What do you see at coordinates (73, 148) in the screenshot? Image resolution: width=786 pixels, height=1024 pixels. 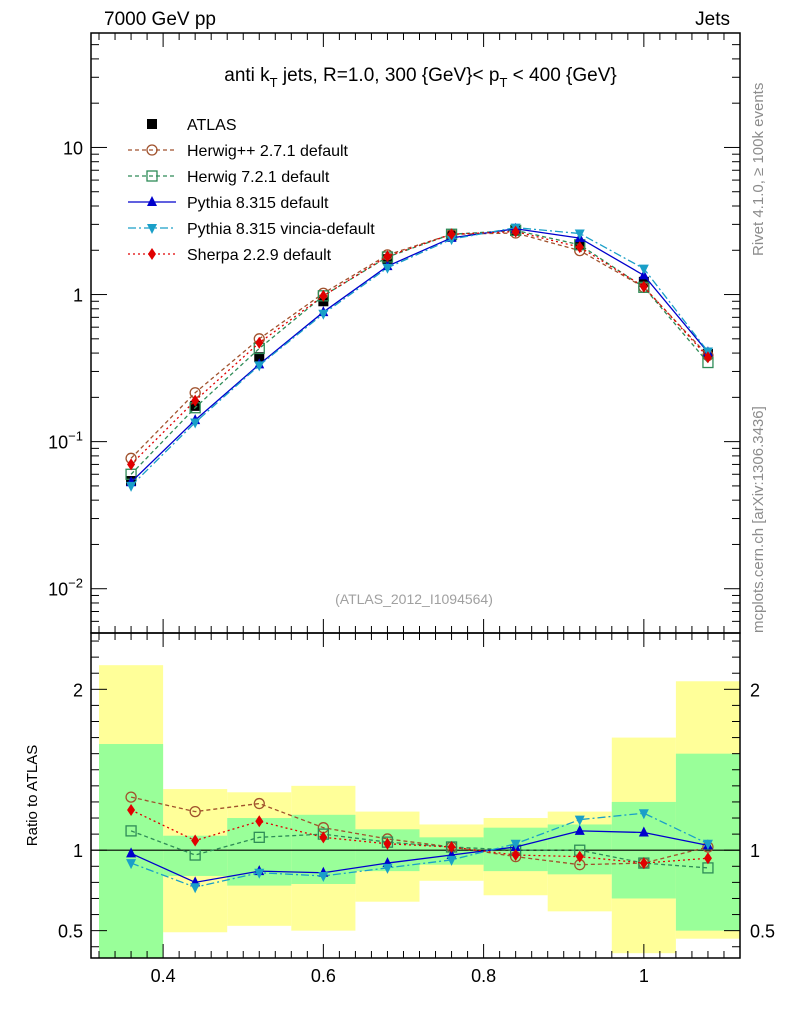 I see `y-tick-label: 10` at bounding box center [73, 148].